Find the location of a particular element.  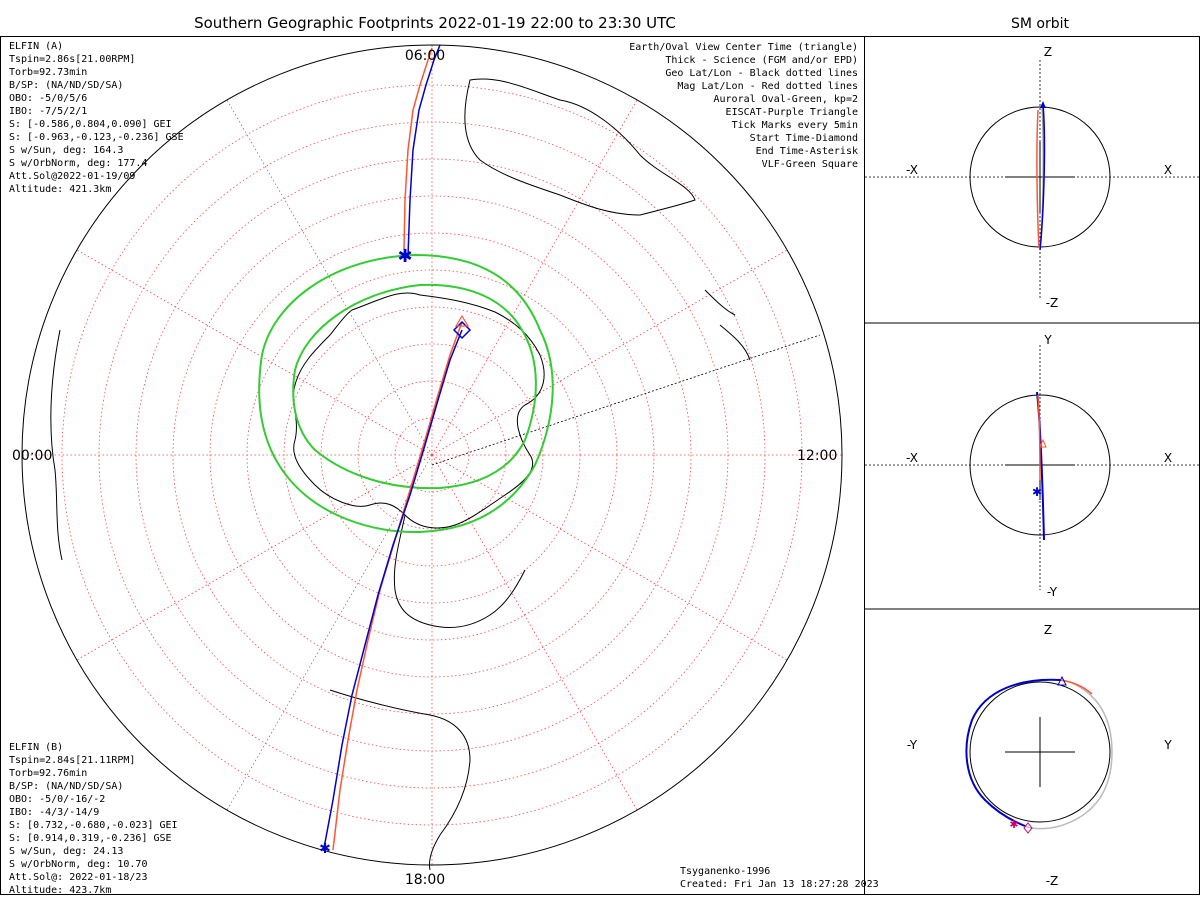

panel3-right-label: Y is located at coordinates (1167, 745).